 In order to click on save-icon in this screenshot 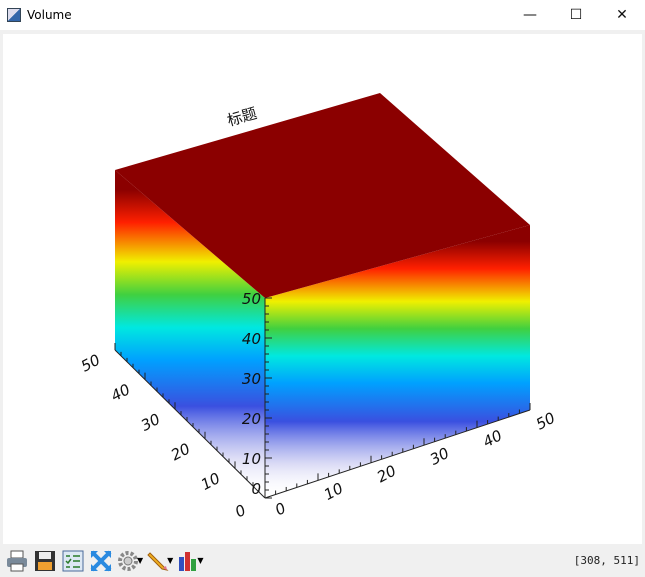, I will do `click(45, 560)`.